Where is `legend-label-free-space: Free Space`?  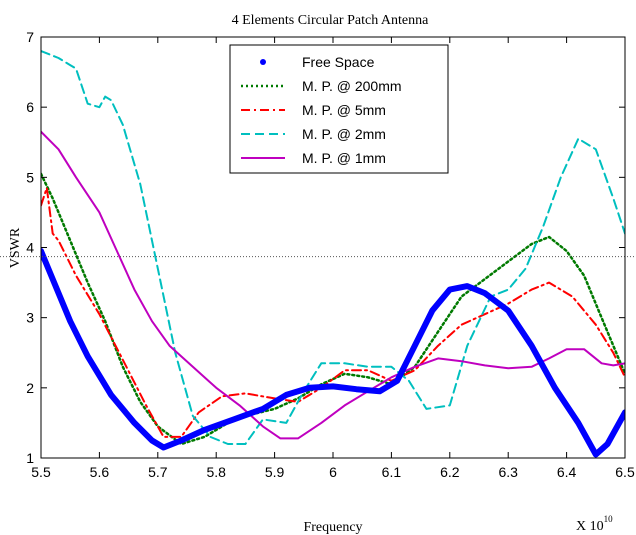 legend-label-free-space: Free Space is located at coordinates (338, 62).